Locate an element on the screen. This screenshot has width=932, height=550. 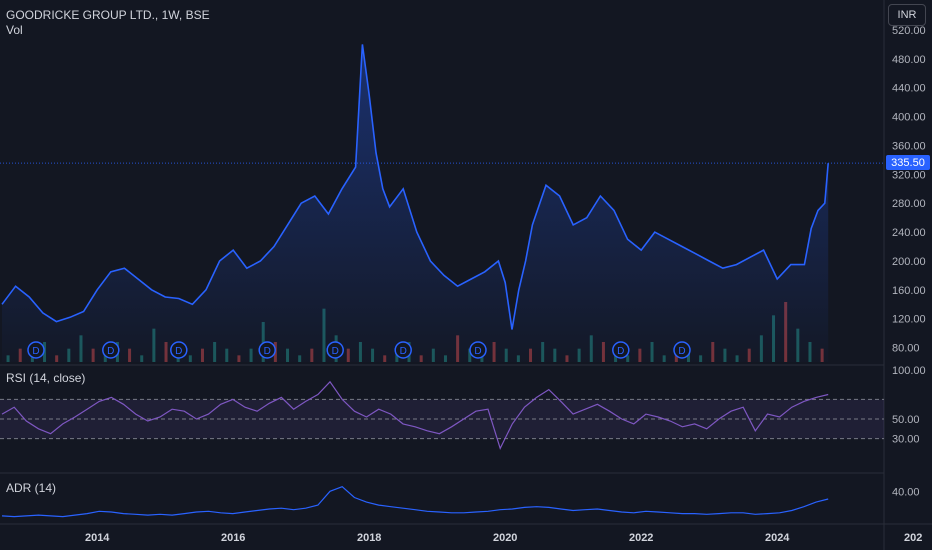
time-tick-label: 2024 is located at coordinates (777, 538).